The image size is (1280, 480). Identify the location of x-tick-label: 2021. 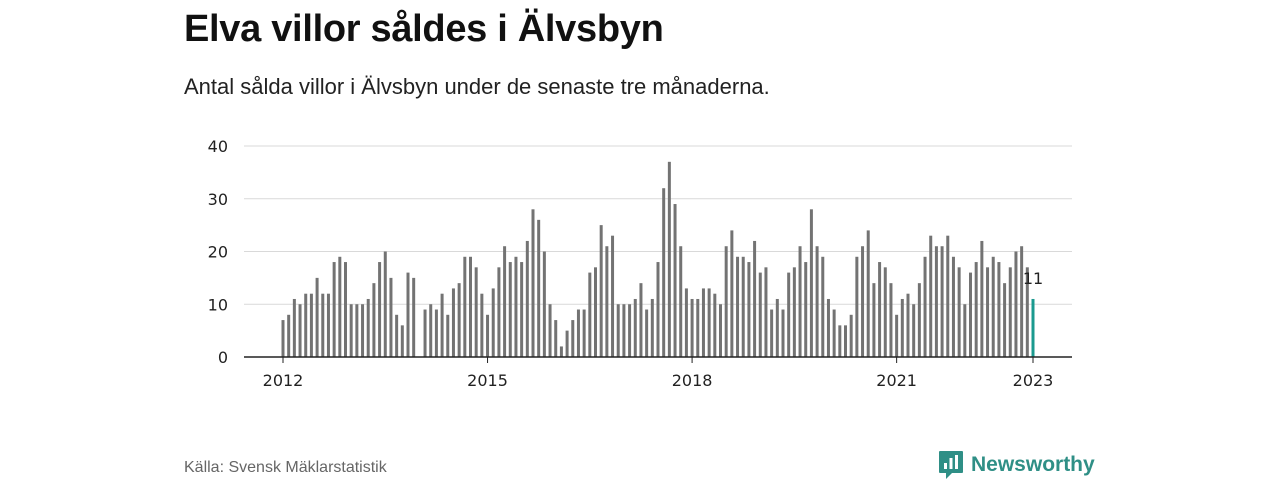
(896, 380).